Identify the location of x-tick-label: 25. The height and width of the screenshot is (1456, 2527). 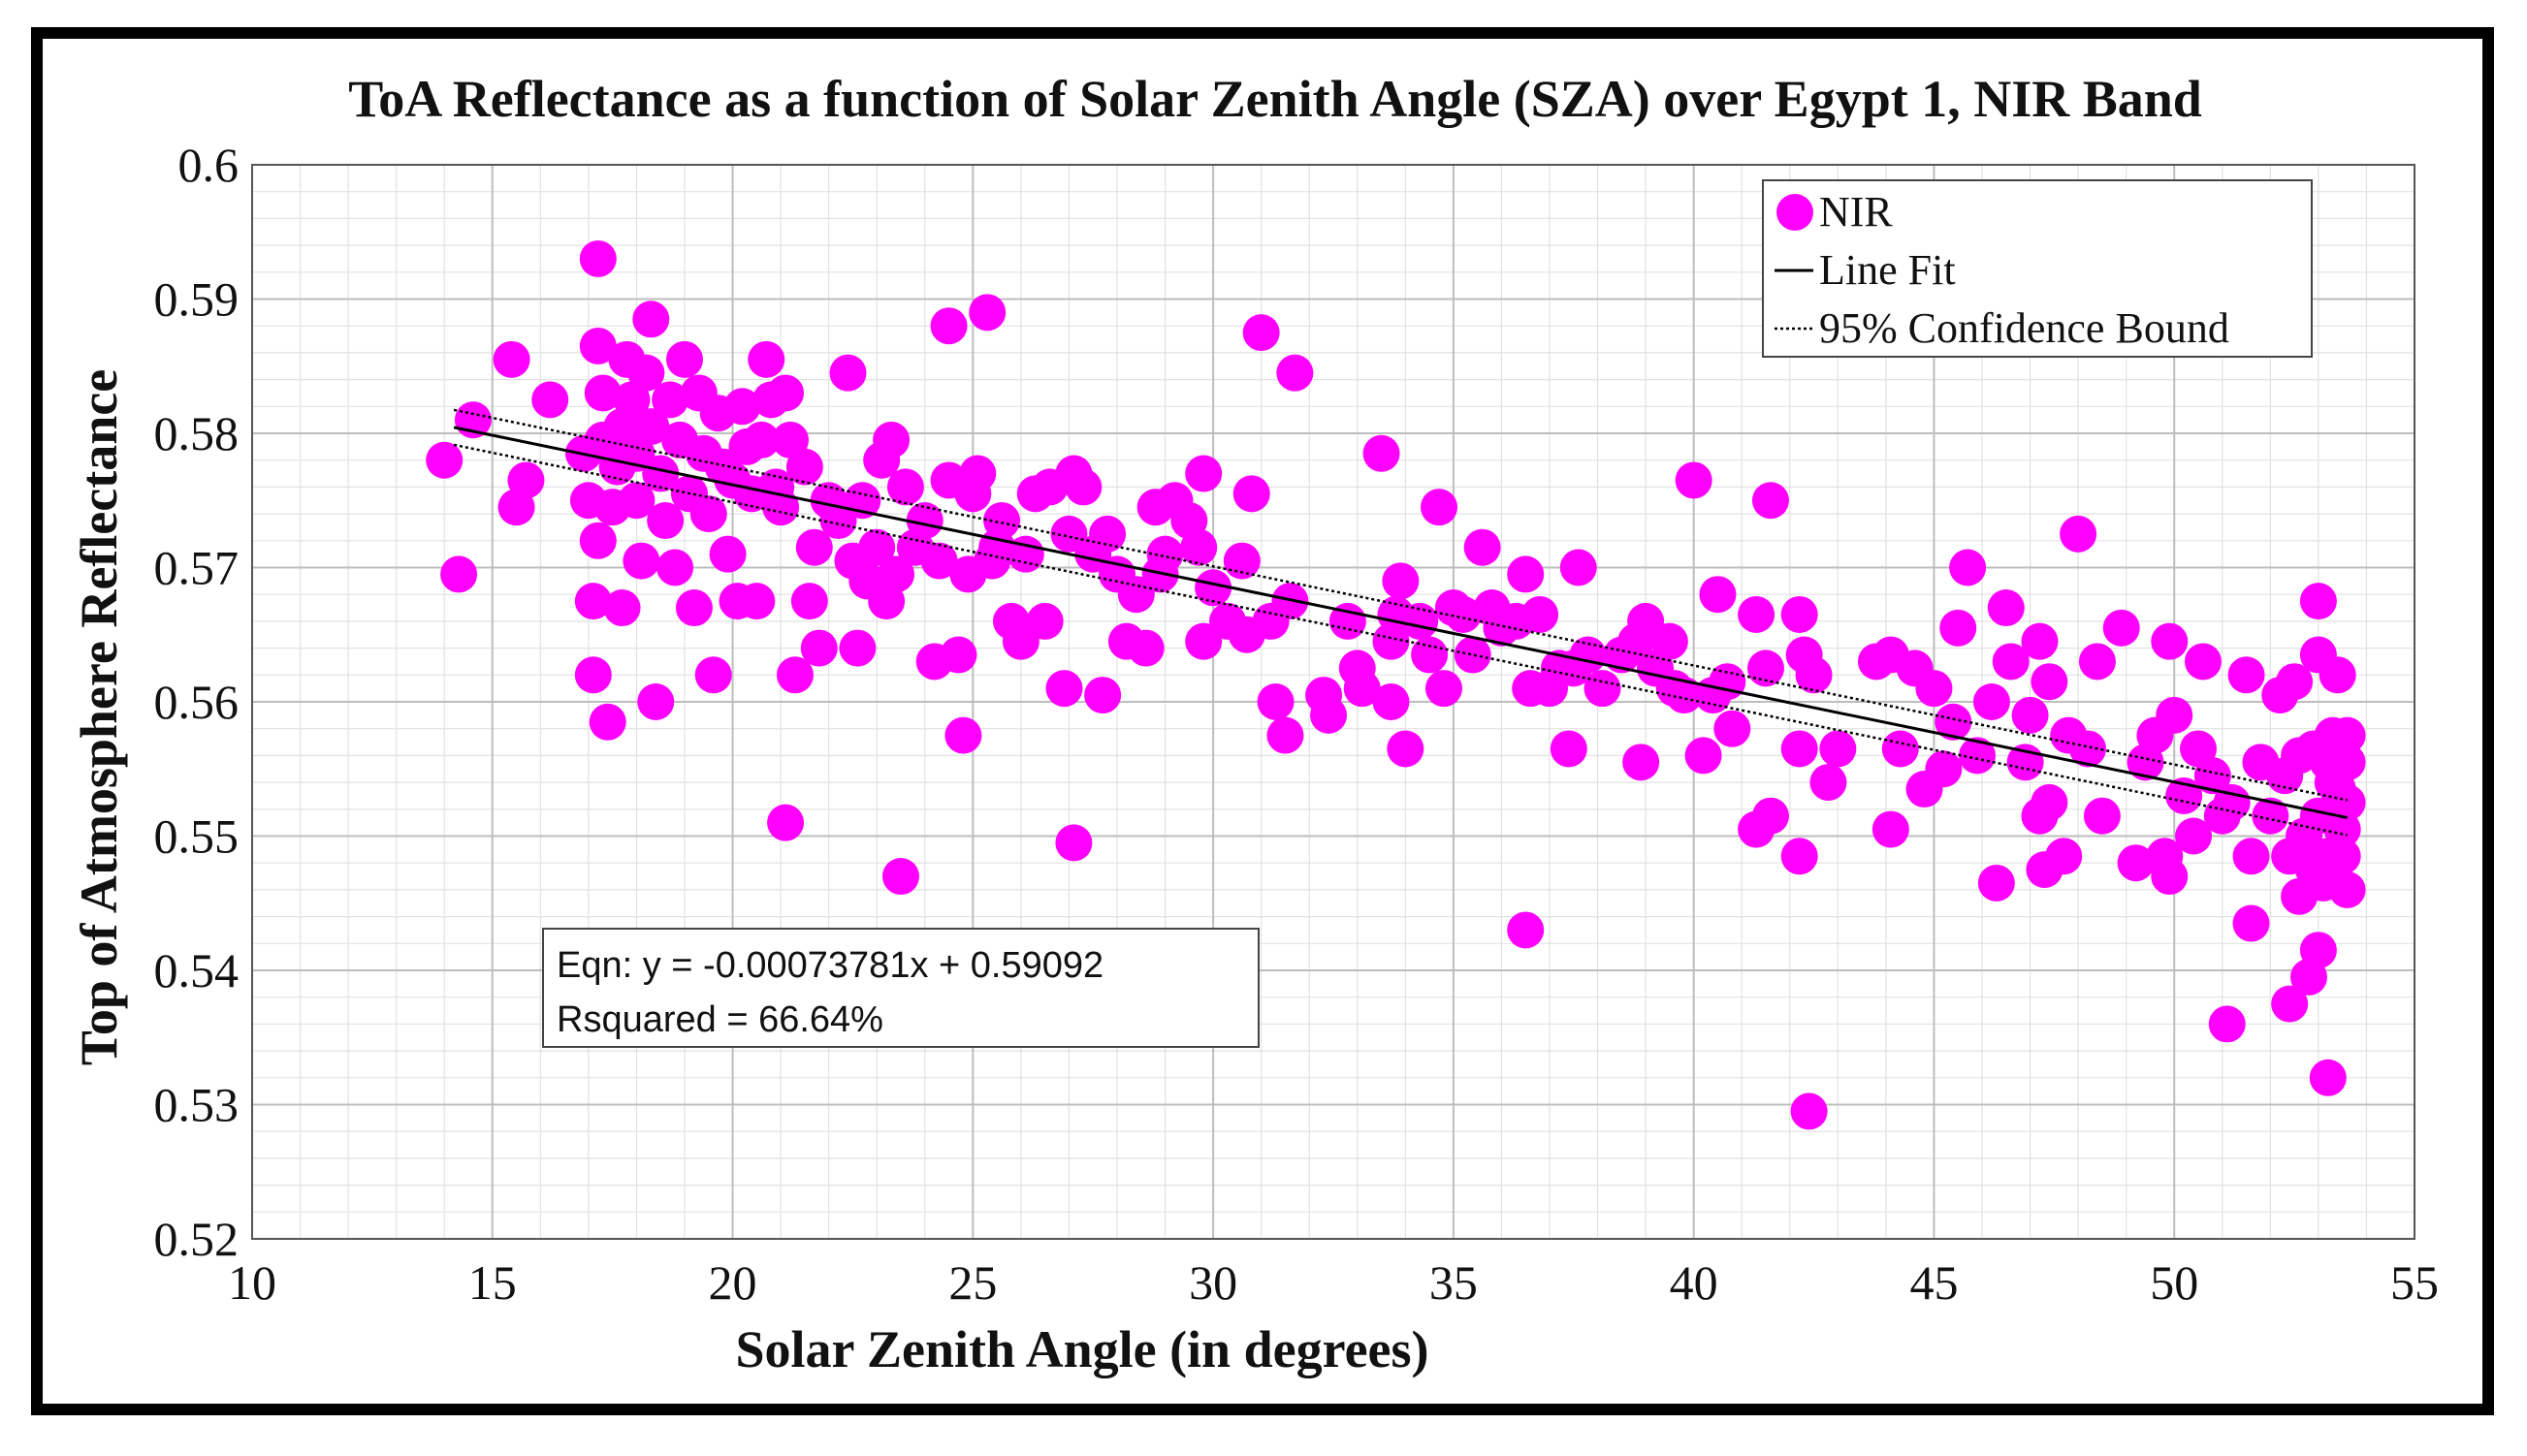
(972, 1283).